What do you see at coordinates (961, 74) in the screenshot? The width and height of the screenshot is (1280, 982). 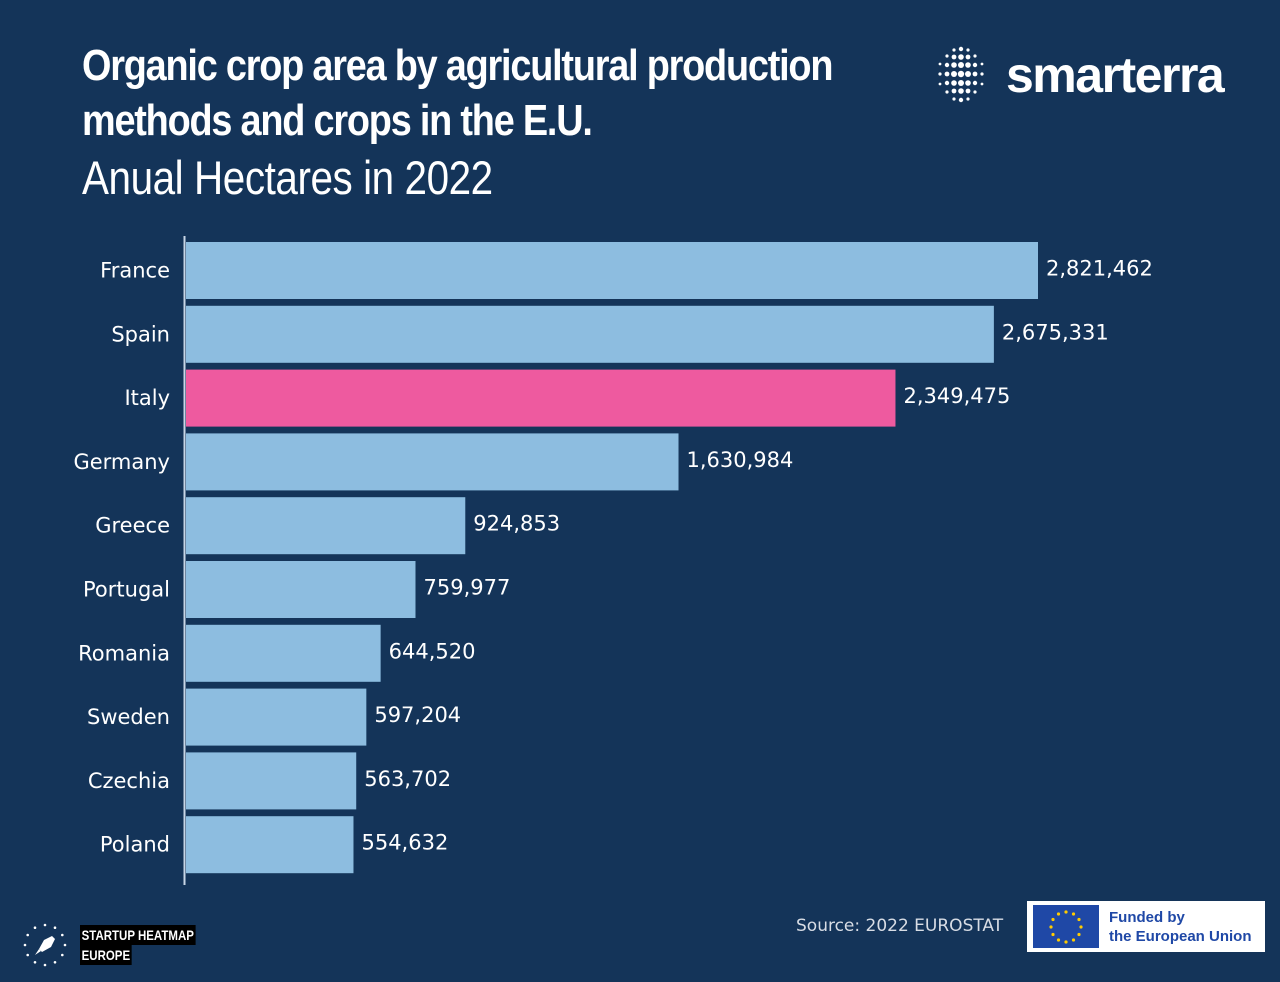 I see `dot-grid-icon` at bounding box center [961, 74].